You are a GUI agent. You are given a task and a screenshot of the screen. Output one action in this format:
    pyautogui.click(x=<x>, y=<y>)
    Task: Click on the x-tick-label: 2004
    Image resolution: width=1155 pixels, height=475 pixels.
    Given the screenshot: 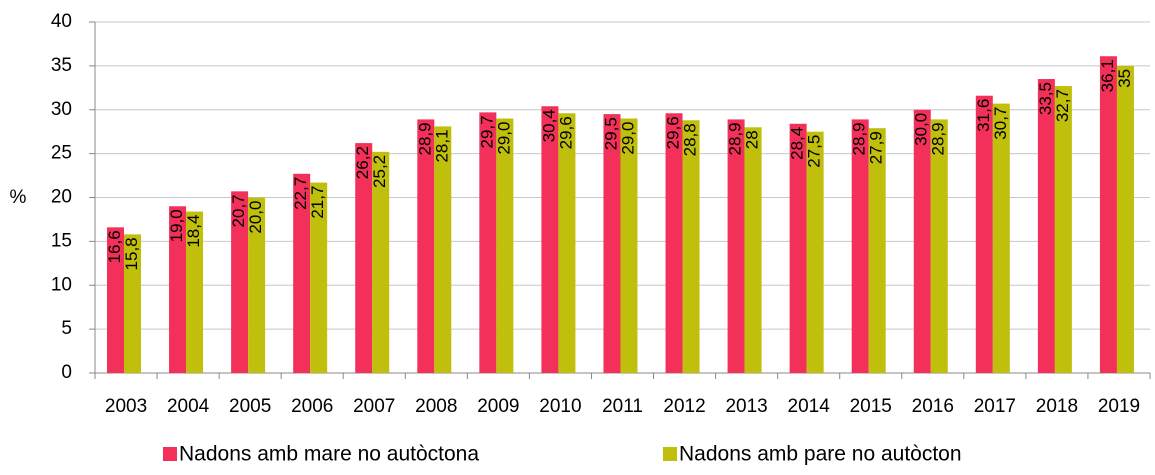 What is the action you would take?
    pyautogui.click(x=188, y=406)
    